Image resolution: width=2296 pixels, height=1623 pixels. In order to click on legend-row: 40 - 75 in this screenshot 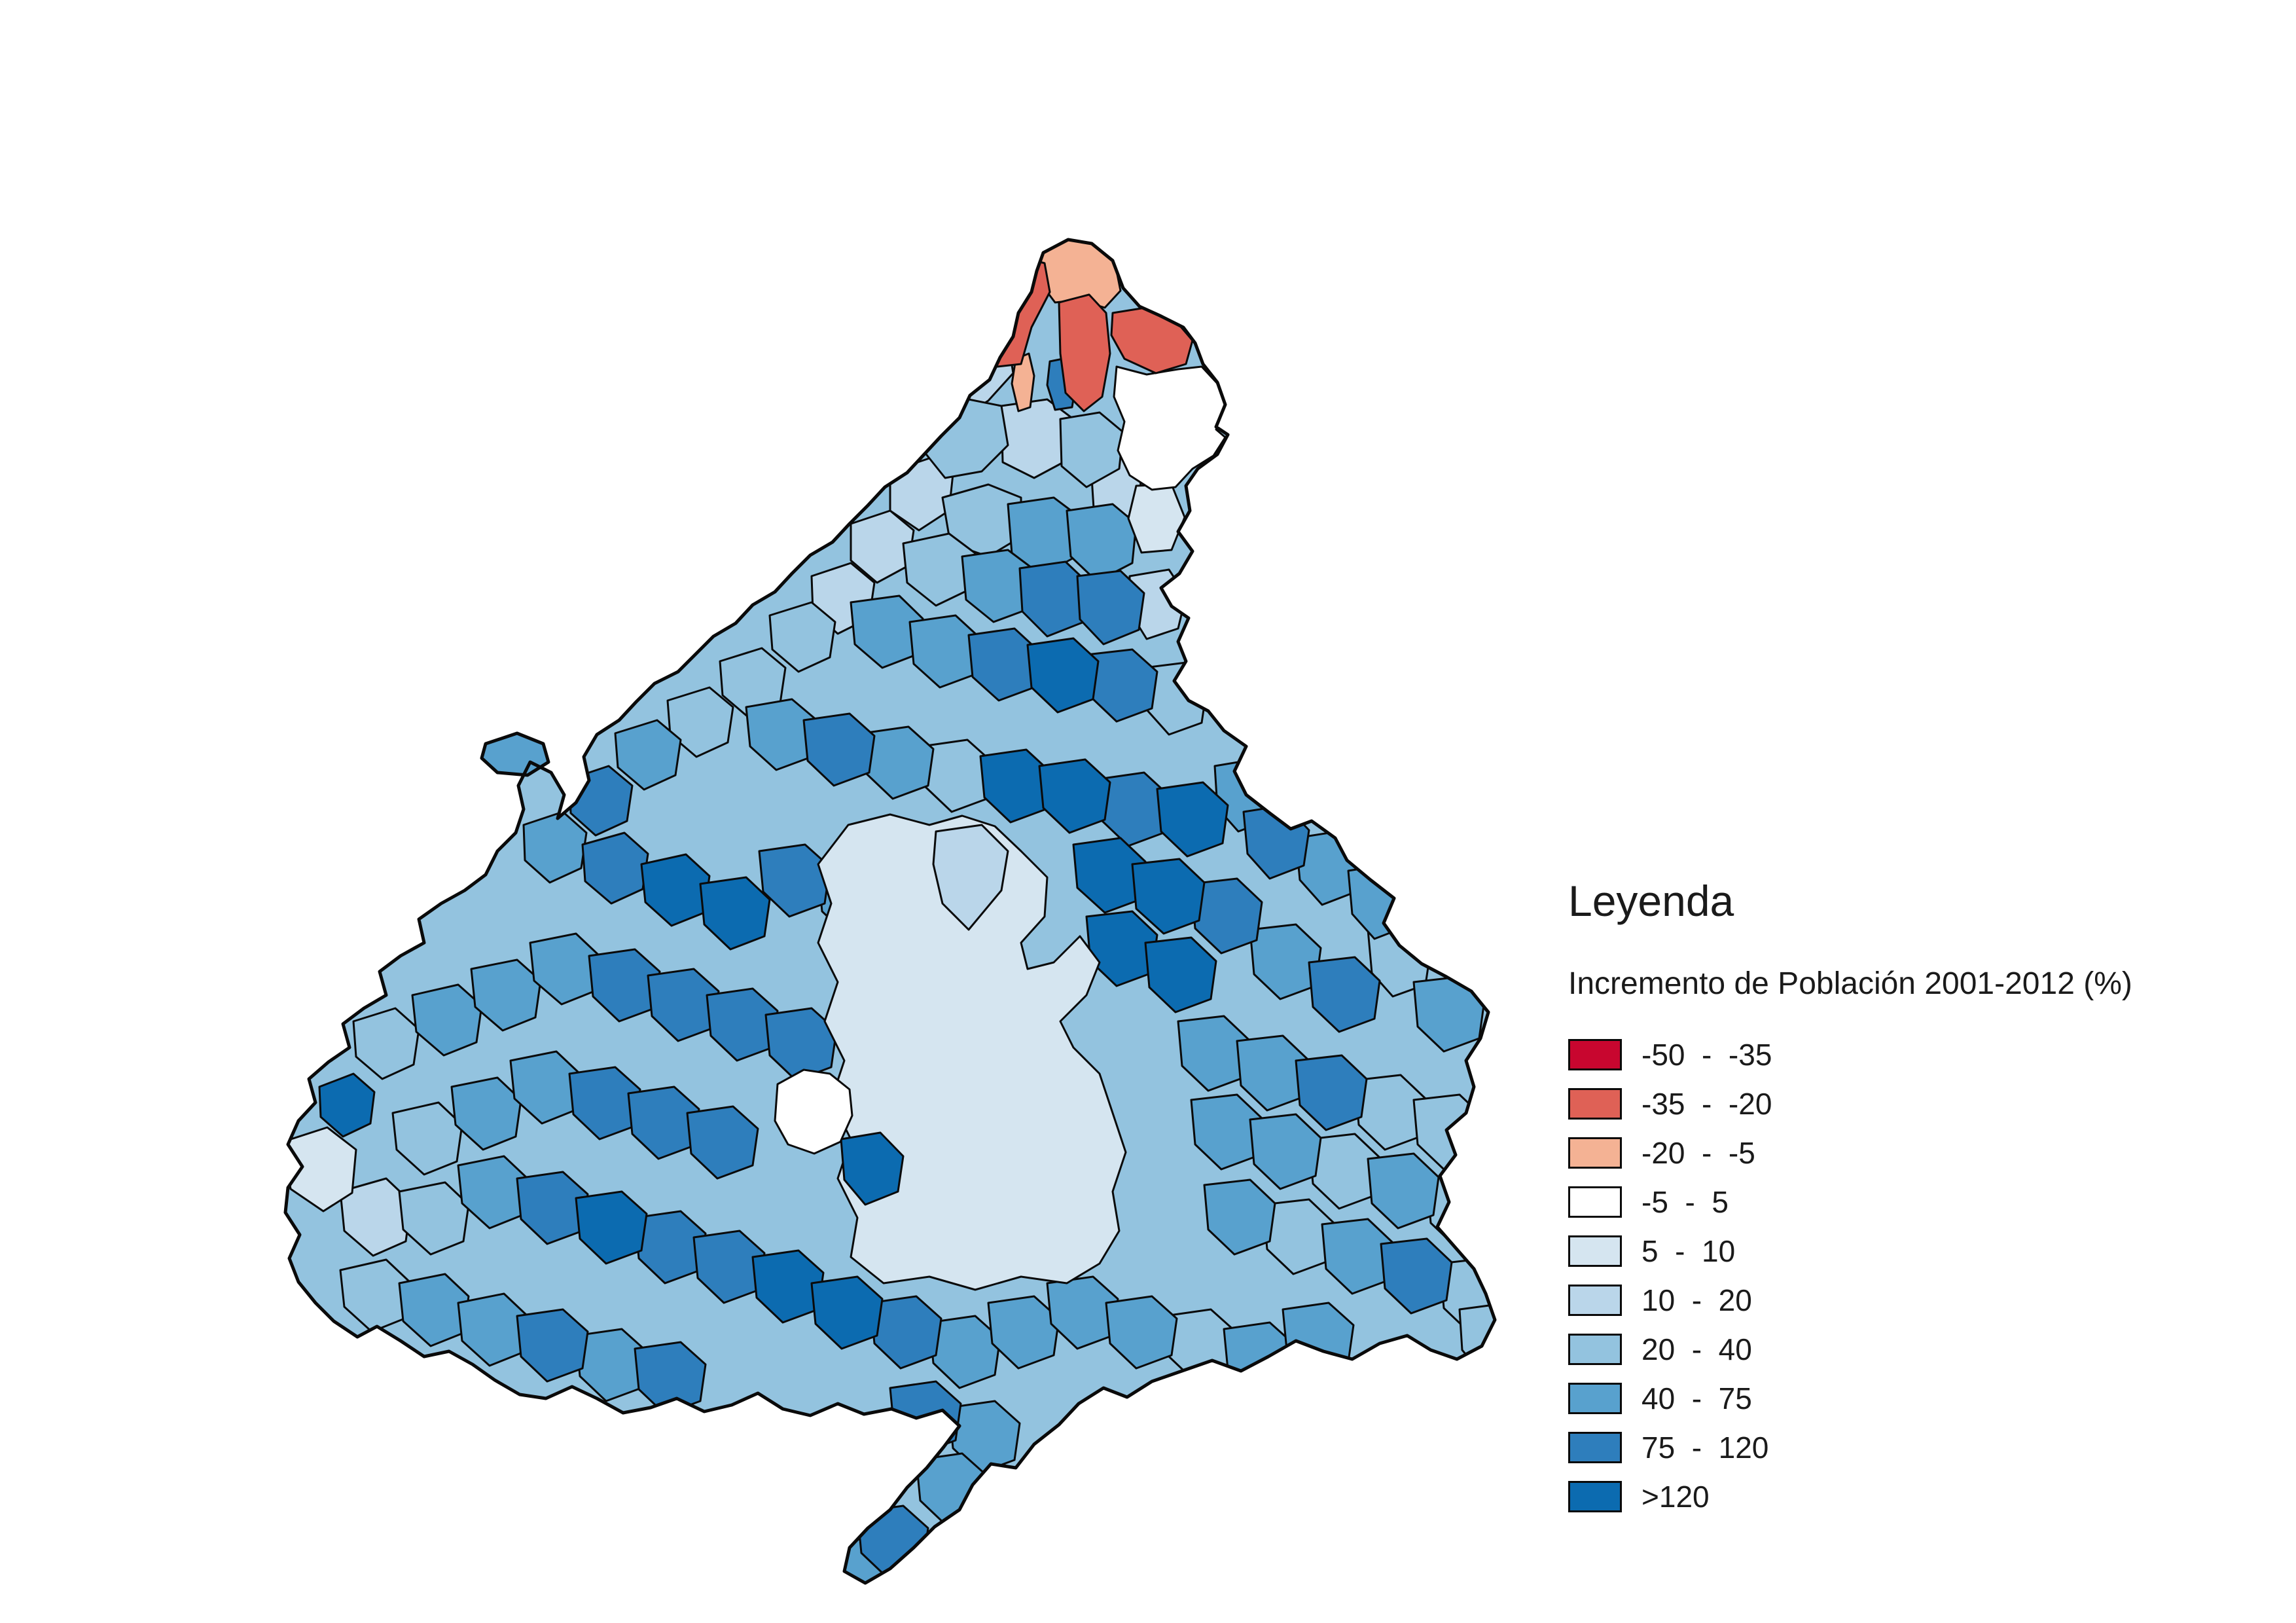, I will do `click(1895, 1398)`.